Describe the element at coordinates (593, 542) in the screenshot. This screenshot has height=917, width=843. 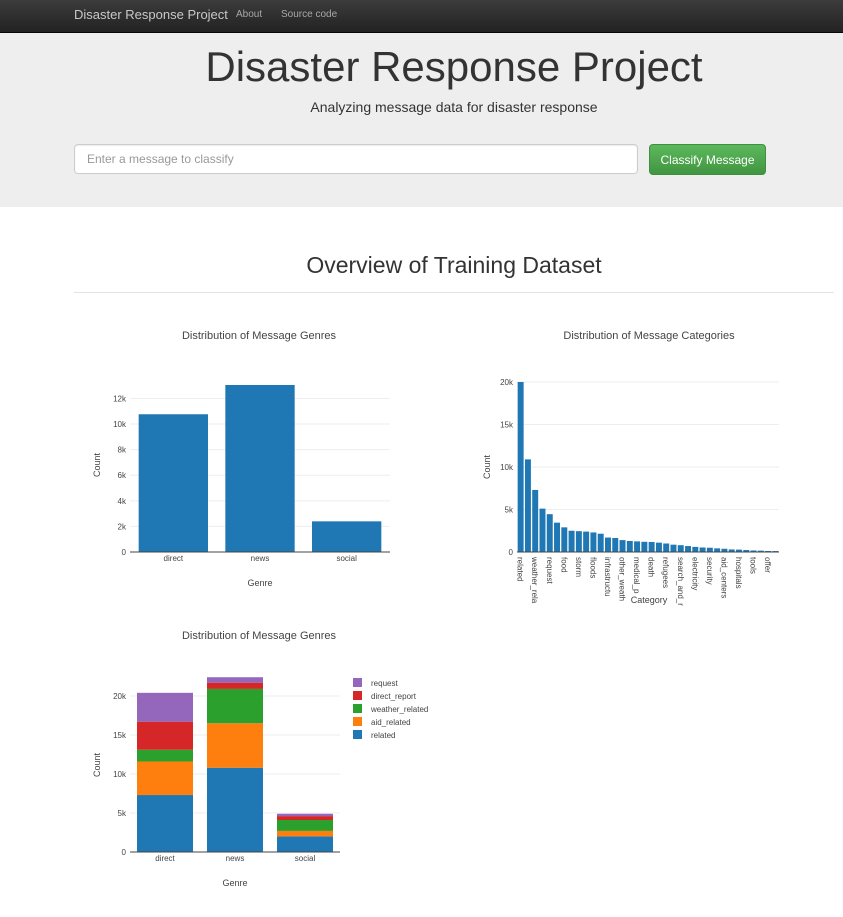
I see `bar-water` at that location.